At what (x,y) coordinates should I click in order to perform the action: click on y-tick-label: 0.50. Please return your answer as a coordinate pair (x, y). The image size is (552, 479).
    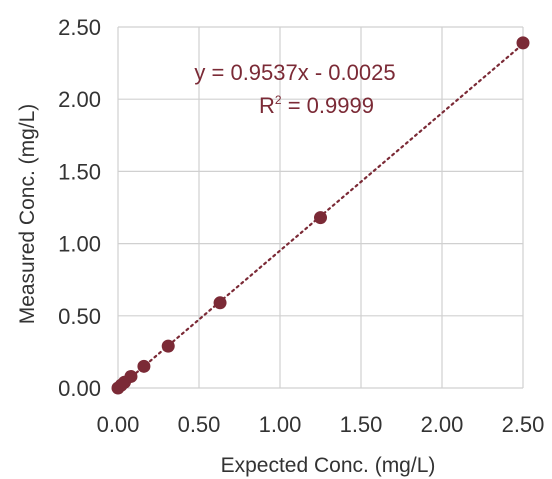
    Looking at the image, I should click on (79, 316).